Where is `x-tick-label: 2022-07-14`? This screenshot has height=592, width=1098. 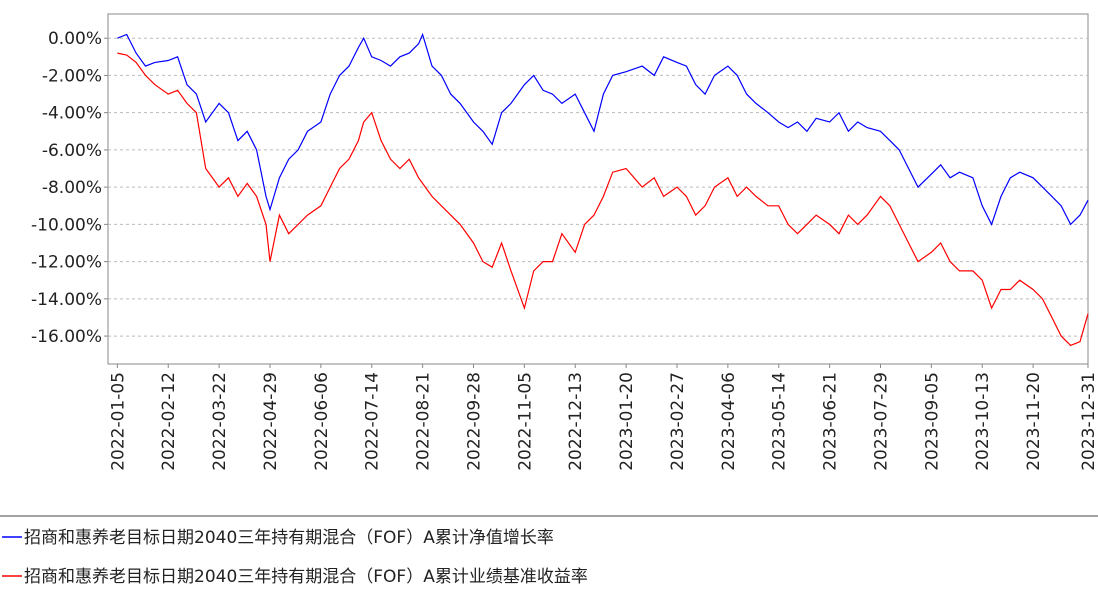 x-tick-label: 2022-07-14 is located at coordinates (373, 421).